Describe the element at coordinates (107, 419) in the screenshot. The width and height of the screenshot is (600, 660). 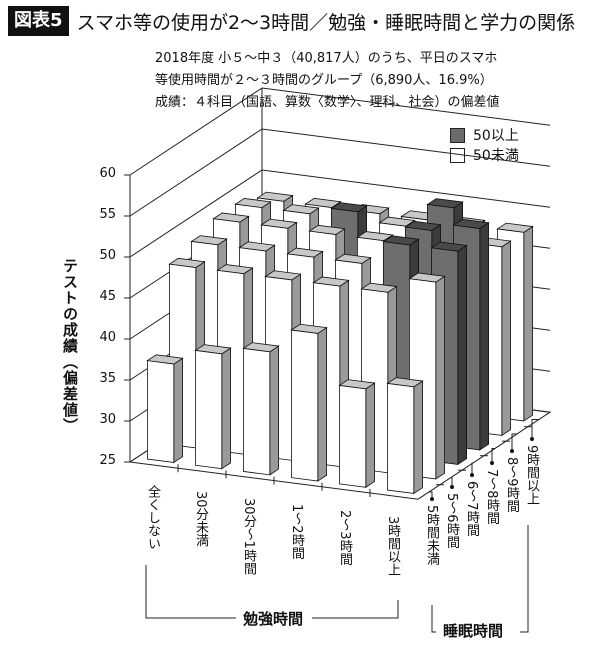
I see `y-tick-label: 30` at that location.